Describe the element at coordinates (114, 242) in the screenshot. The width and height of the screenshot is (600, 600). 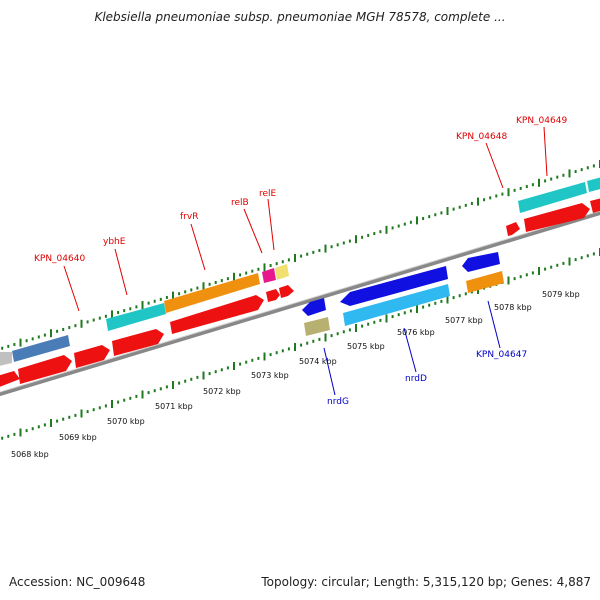
I see `gene-label: ybhE` at that location.